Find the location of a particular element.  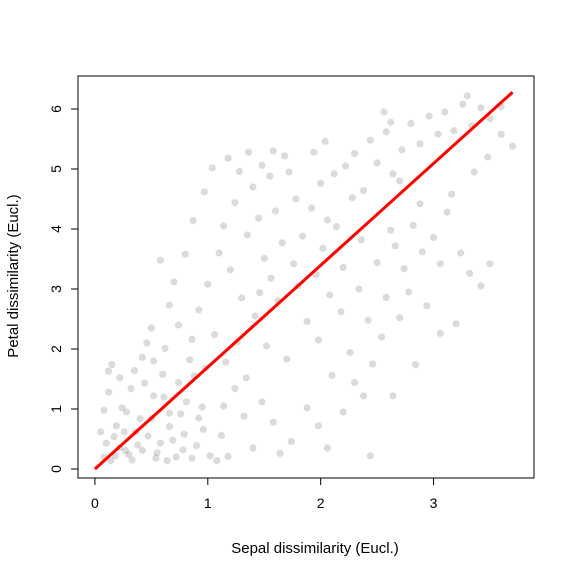

y-tick-label: 4 is located at coordinates (56, 229).